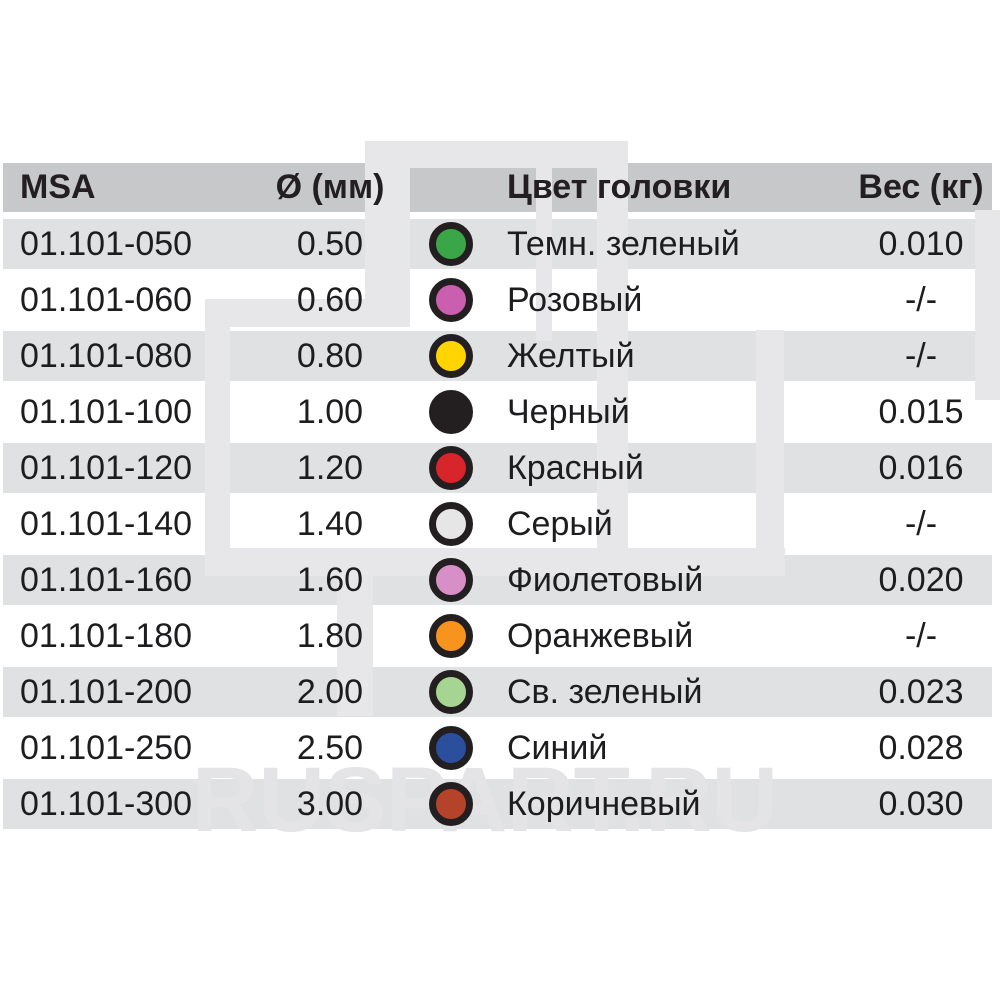 The height and width of the screenshot is (1000, 1000). What do you see at coordinates (330, 691) in the screenshot?
I see `diameter-cell: 2.00` at bounding box center [330, 691].